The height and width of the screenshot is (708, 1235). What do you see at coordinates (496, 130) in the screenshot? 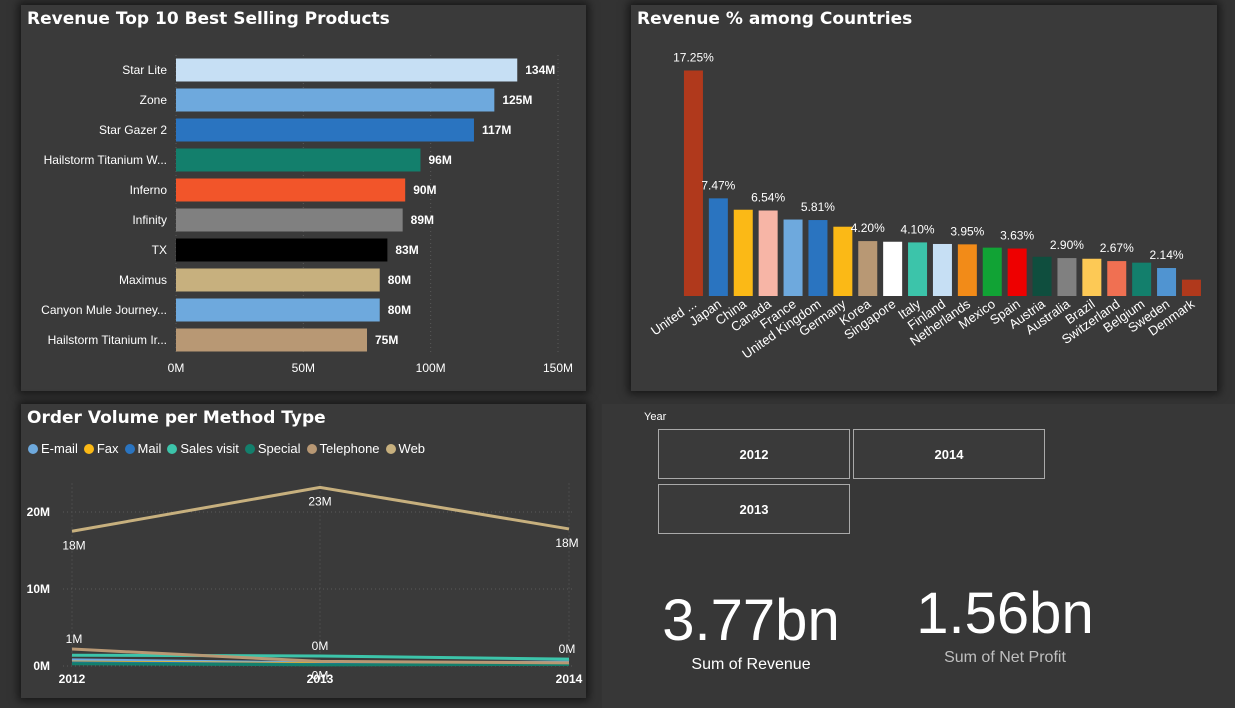
I see `data-label: 117M` at bounding box center [496, 130].